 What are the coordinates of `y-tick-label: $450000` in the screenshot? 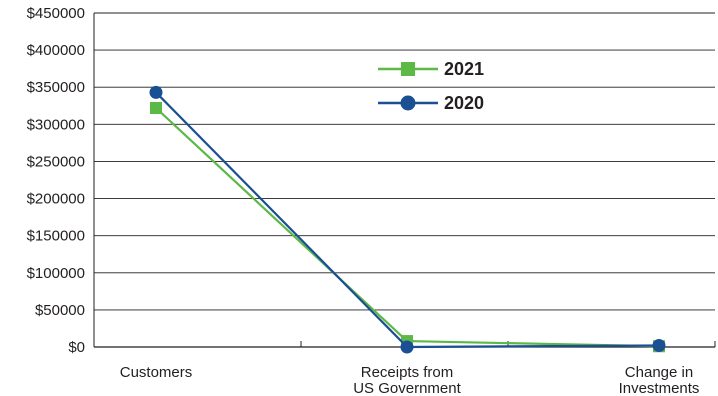 It's located at (56, 13).